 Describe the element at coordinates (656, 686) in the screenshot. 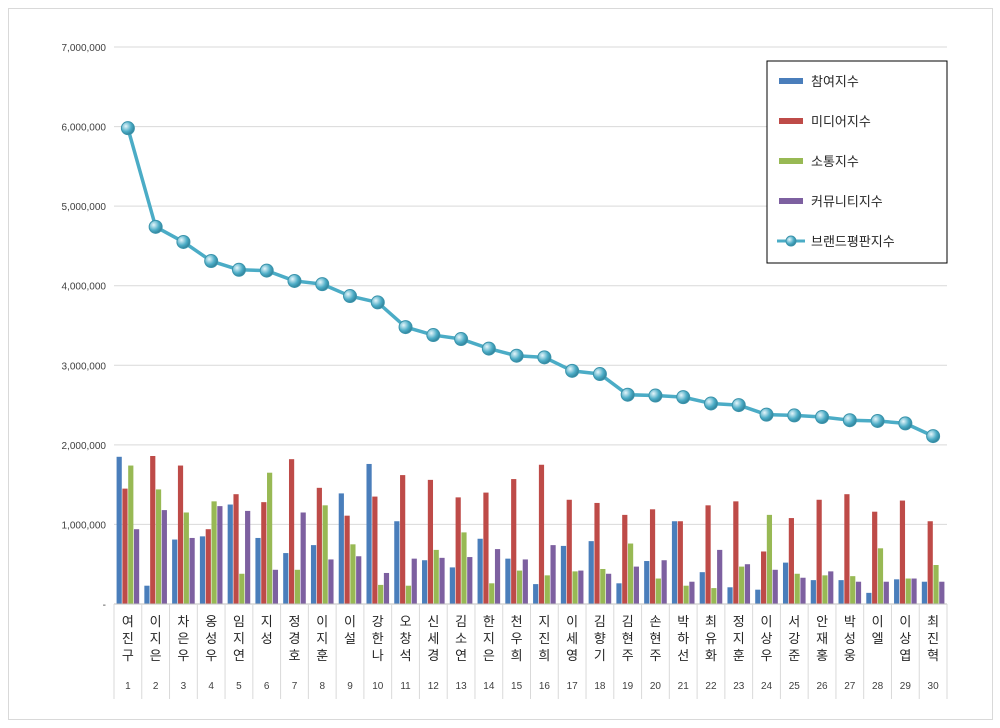

I see `x-rank-label: 20` at that location.